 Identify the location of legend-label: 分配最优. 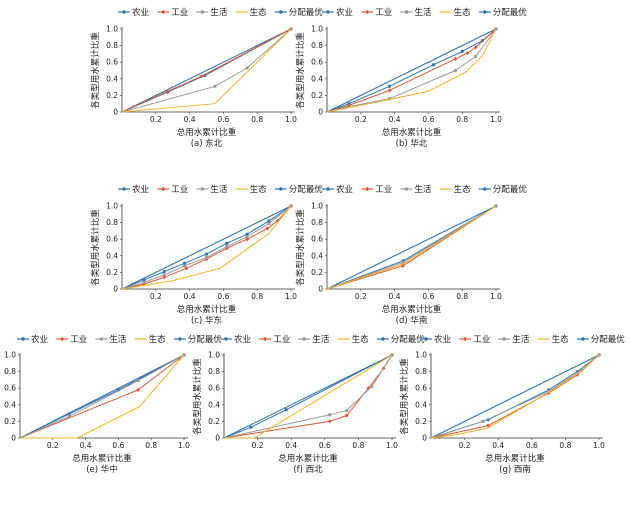
(306, 189).